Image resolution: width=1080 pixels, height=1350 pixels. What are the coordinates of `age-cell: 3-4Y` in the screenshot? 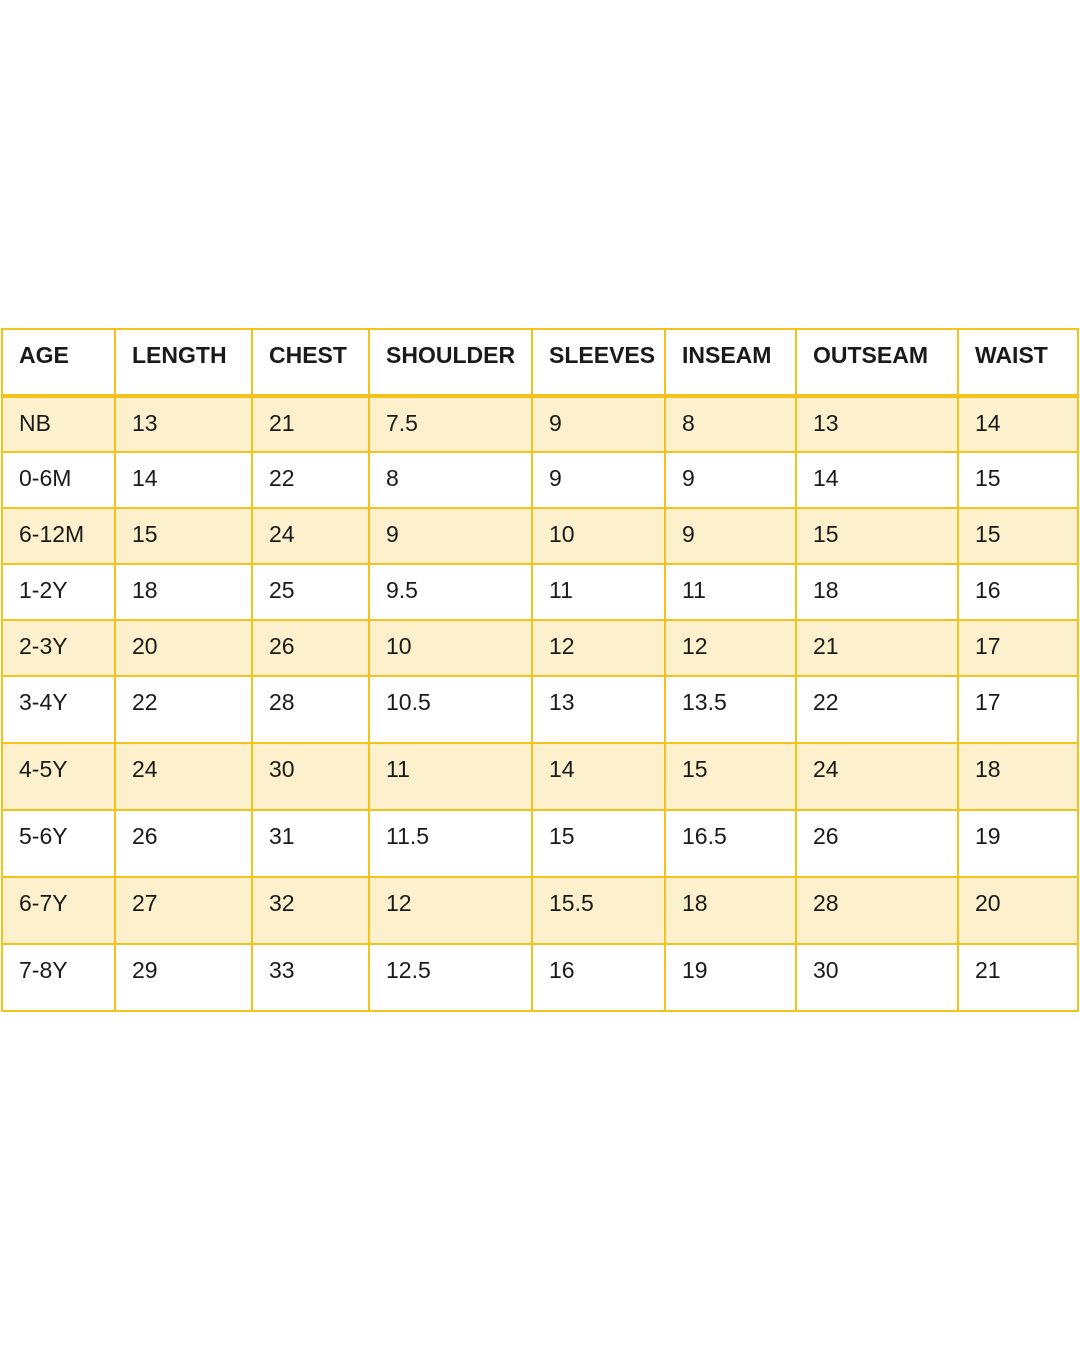 It's located at (58, 709).